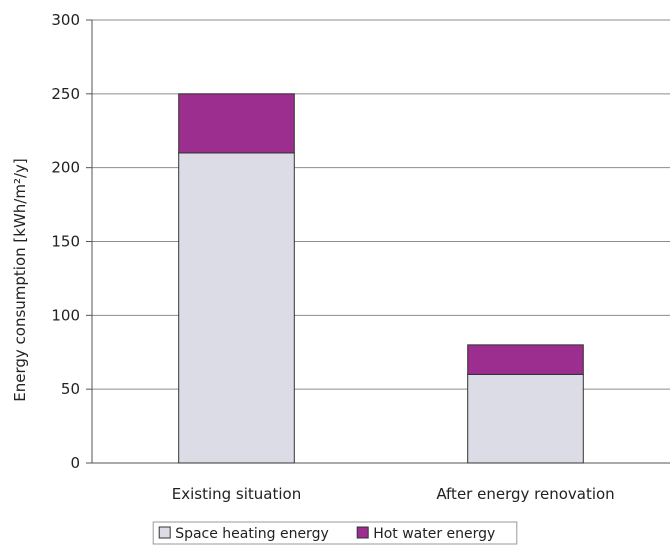 The height and width of the screenshot is (553, 670). Describe the element at coordinates (252, 534) in the screenshot. I see `legend-label: Space heating energy` at that location.